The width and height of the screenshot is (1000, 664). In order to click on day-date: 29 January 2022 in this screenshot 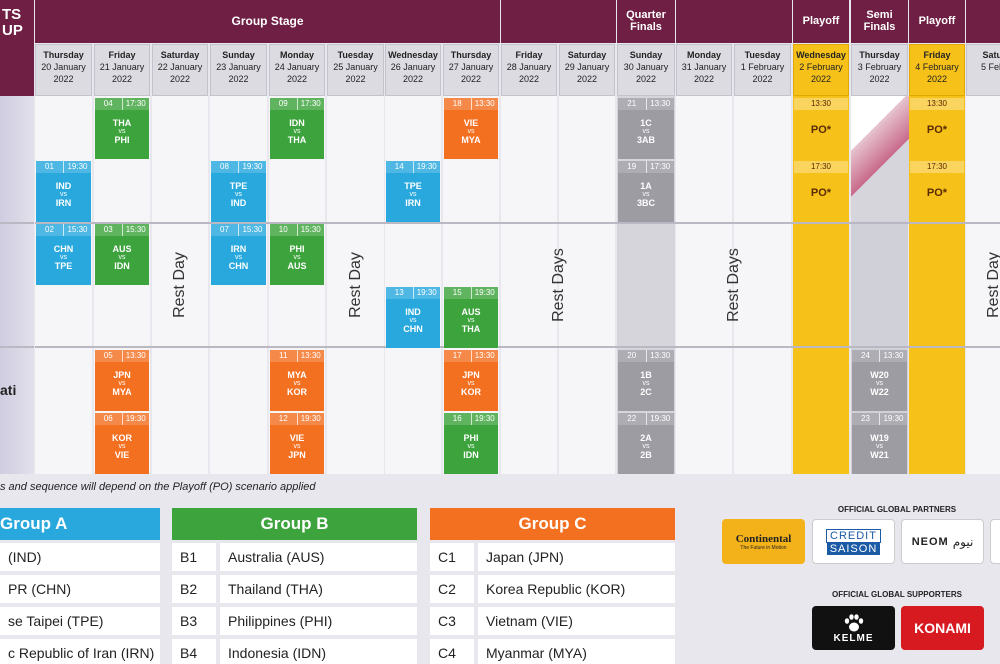, I will do `click(587, 73)`.